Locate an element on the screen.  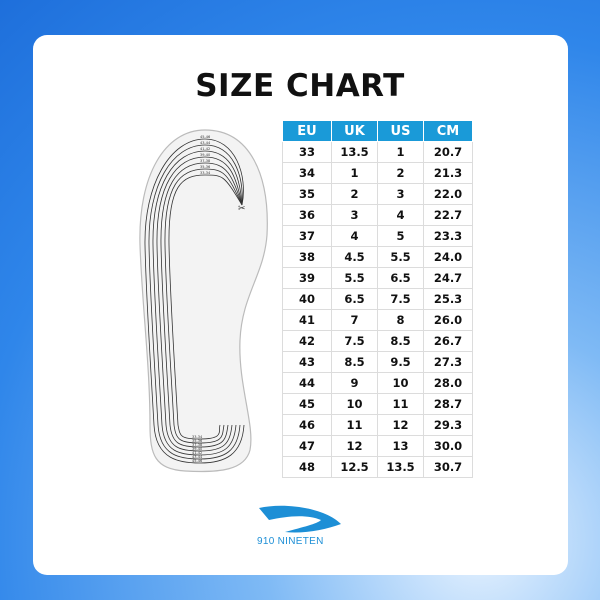
table-cell: 25.3 is located at coordinates (448, 299).